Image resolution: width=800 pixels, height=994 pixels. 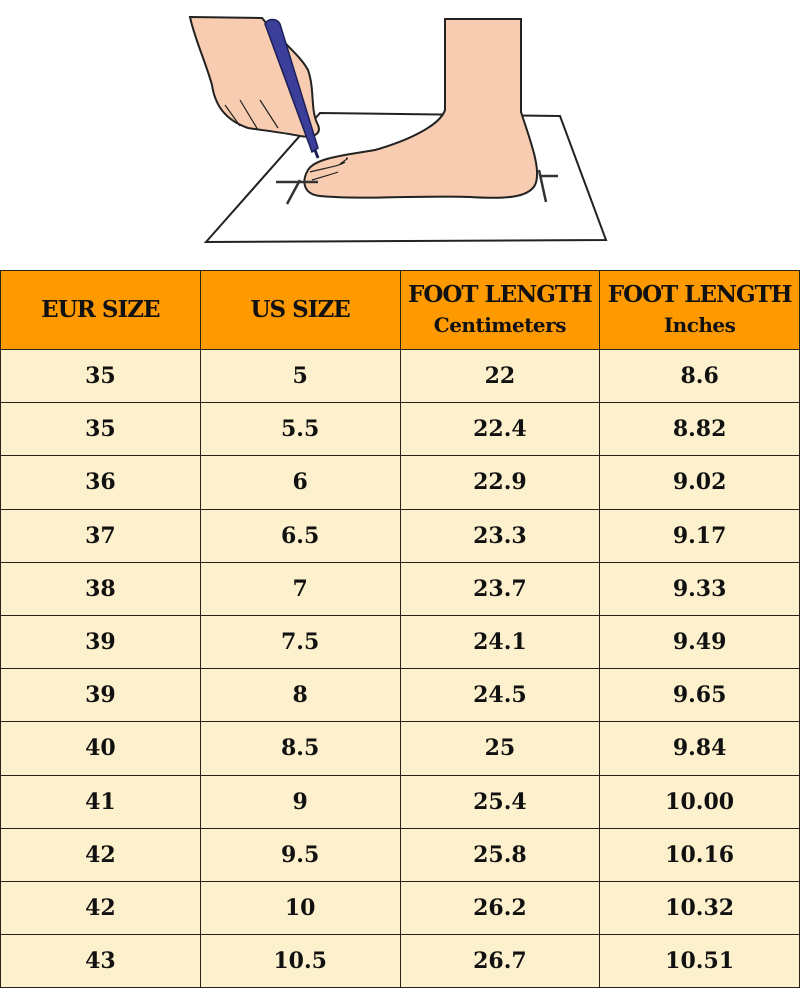 I want to click on eur-size-cell: 43, so click(x=100, y=961).